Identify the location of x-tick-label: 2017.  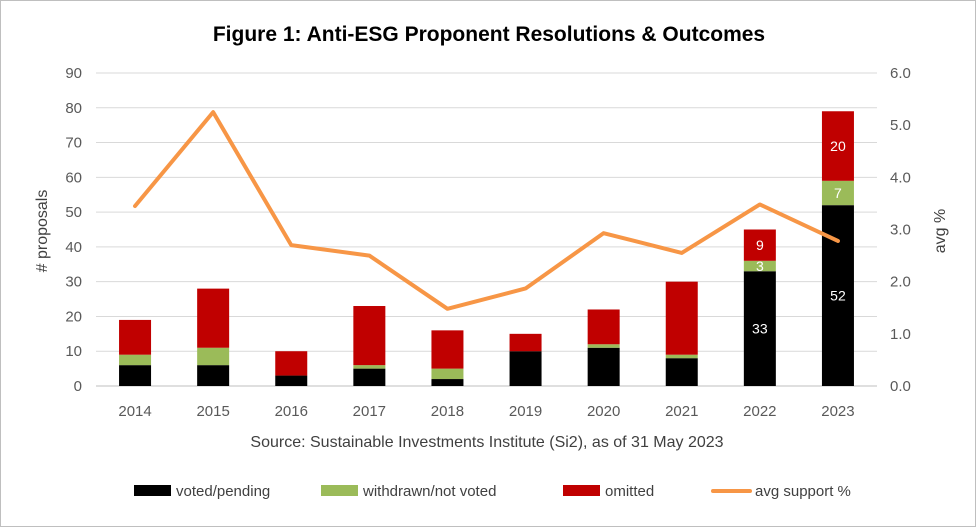
(369, 411).